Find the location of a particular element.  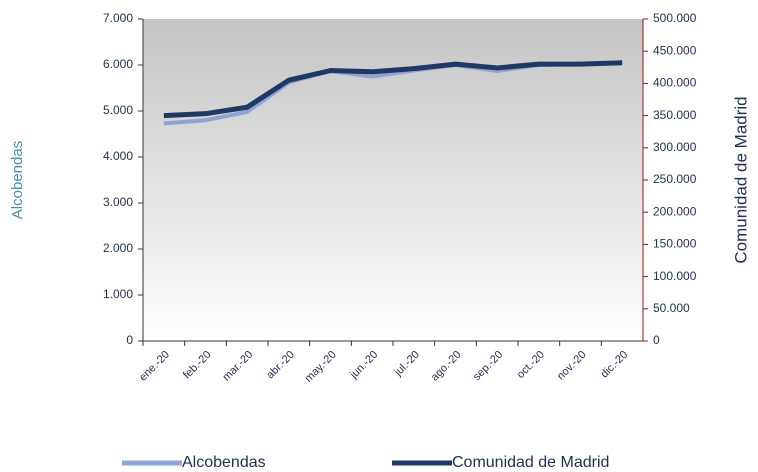

y2-axis-label: Comunidad de Madrid is located at coordinates (740, 179).